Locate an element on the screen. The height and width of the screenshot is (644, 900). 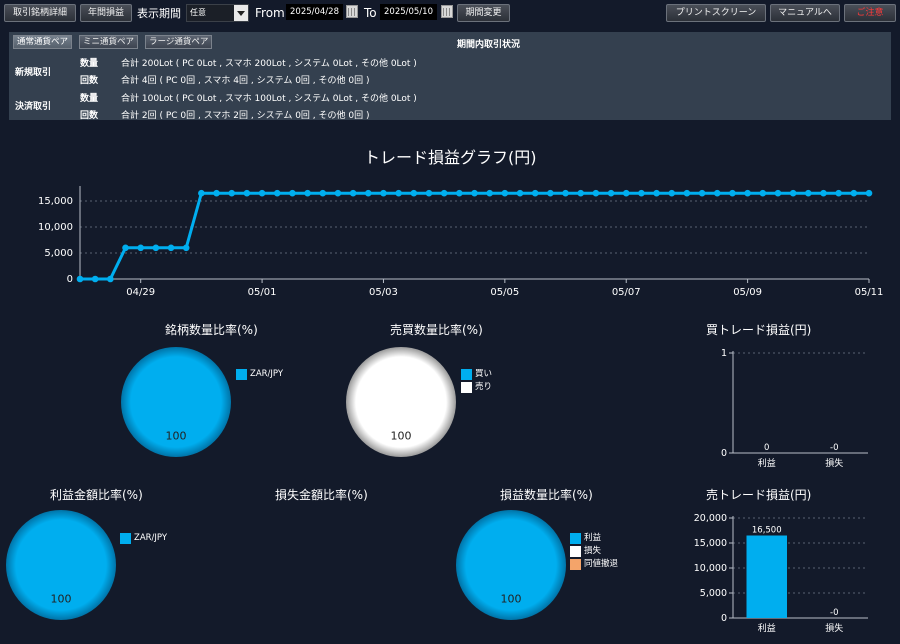
legend-item: 利益 is located at coordinates (594, 538).